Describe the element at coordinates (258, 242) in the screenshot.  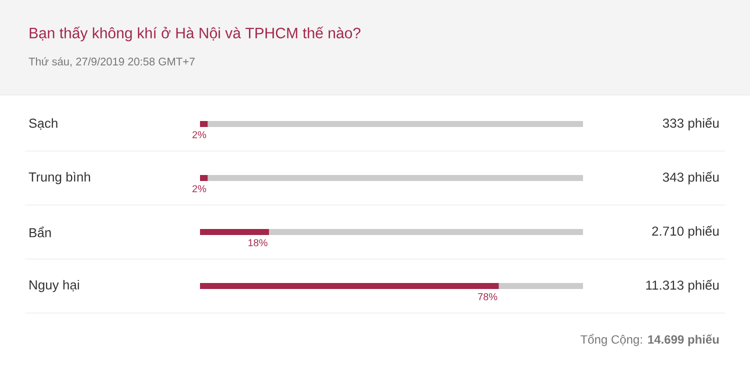
I see `data-label: 18%` at that location.